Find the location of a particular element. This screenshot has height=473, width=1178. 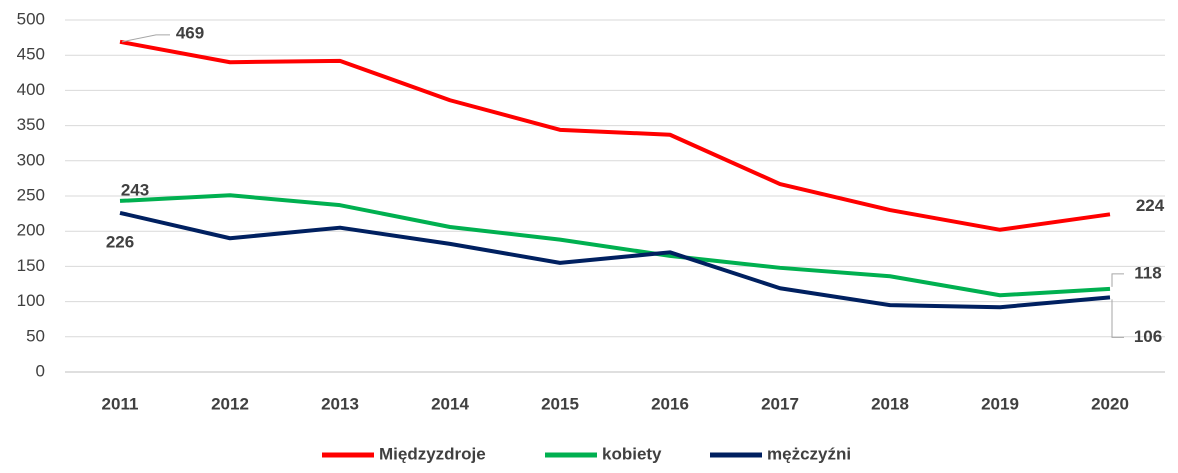

y-tick-label: 300 is located at coordinates (31, 159).